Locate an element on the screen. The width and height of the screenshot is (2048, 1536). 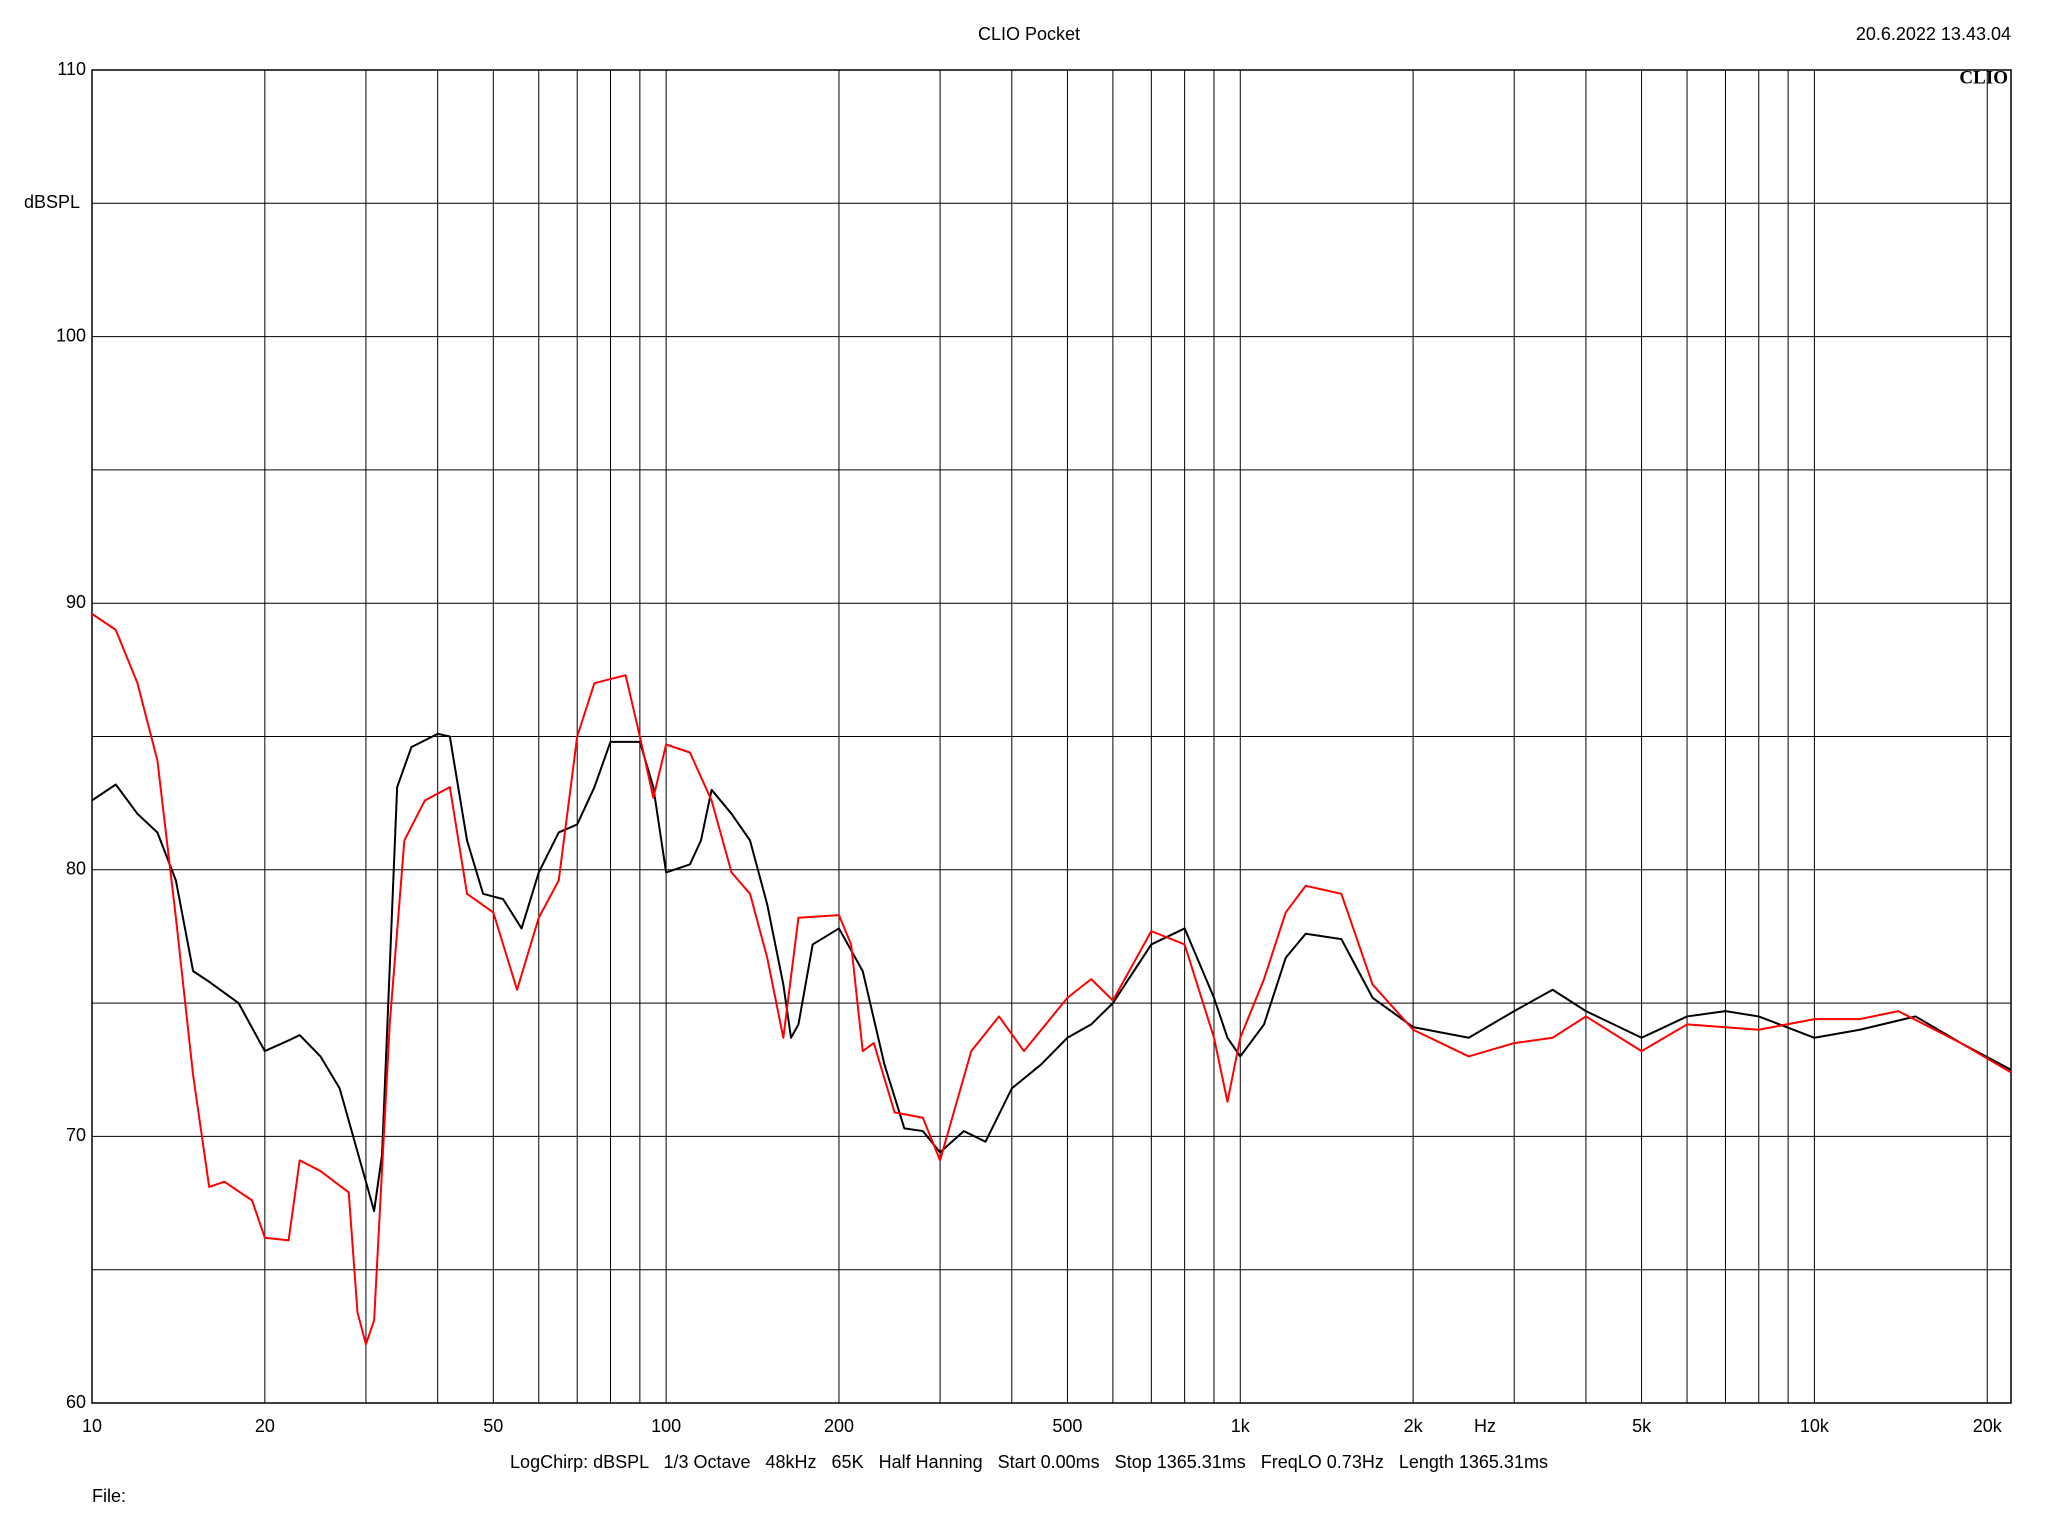
y-tick-label: 110 is located at coordinates (71, 69).